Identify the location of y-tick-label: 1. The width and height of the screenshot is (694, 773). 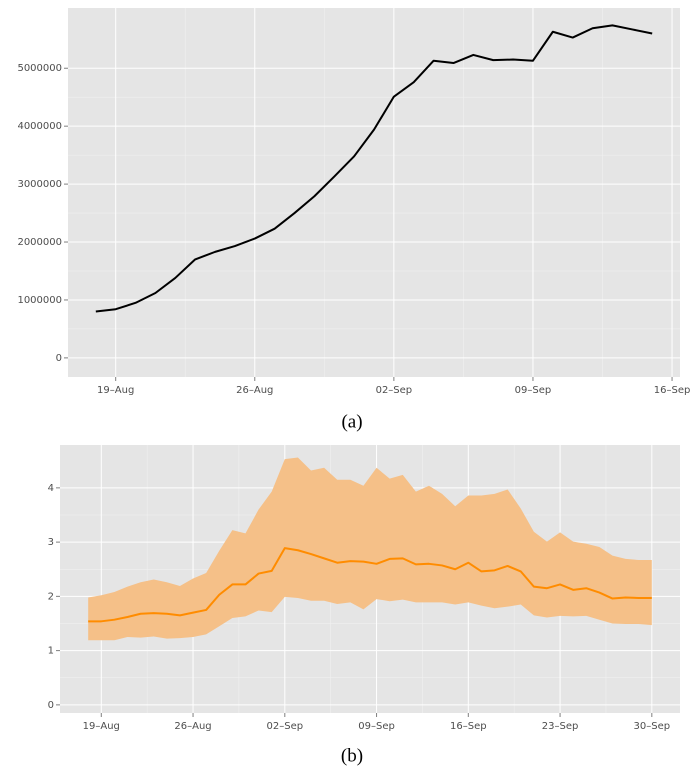
(51, 651).